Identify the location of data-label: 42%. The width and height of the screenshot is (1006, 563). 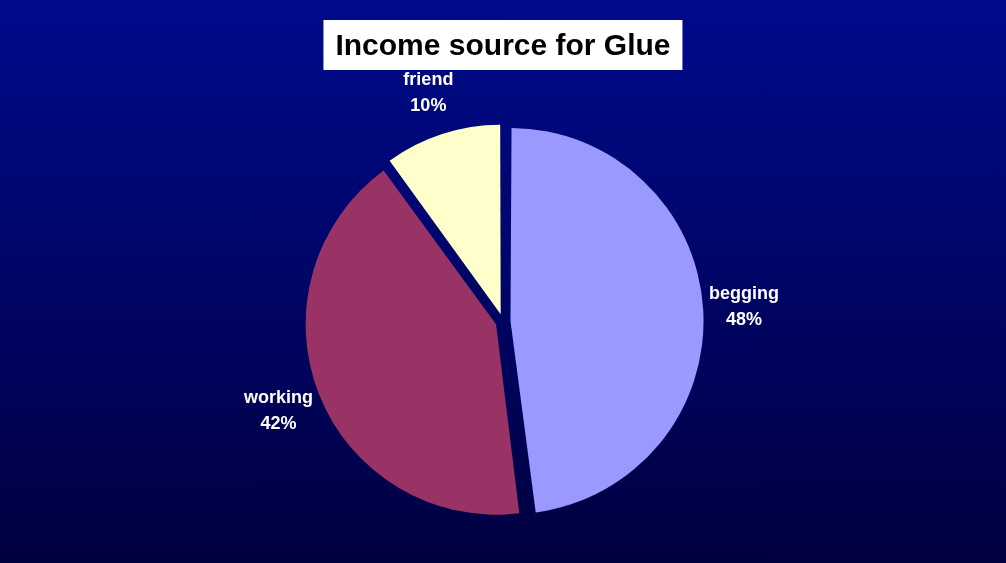
(278, 423).